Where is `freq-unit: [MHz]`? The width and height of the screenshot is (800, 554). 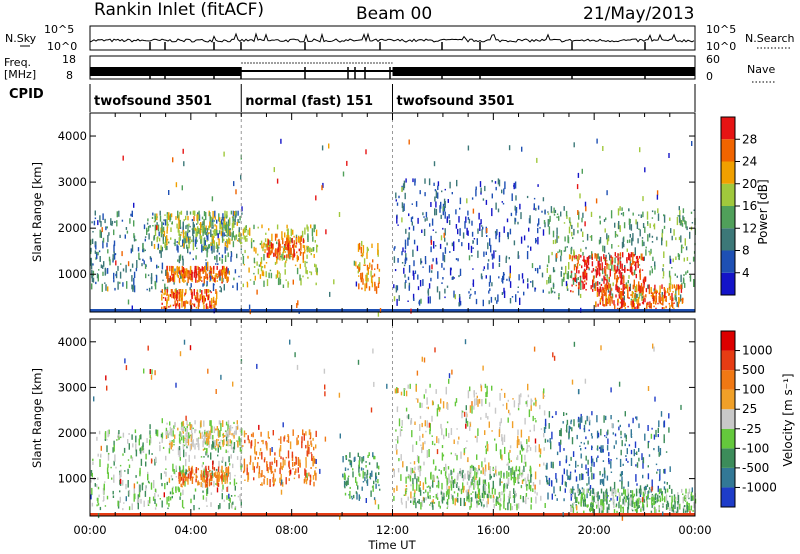 freq-unit: [MHz] is located at coordinates (20, 74).